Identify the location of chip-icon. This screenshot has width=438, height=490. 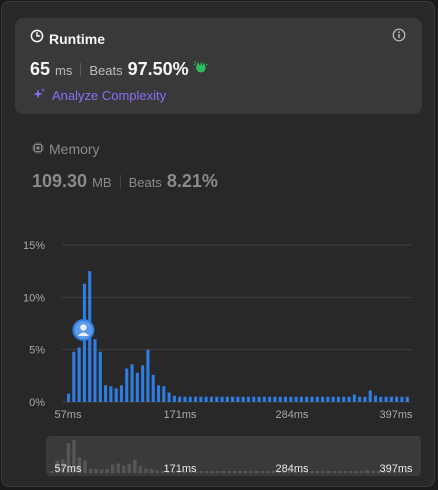
(38, 149).